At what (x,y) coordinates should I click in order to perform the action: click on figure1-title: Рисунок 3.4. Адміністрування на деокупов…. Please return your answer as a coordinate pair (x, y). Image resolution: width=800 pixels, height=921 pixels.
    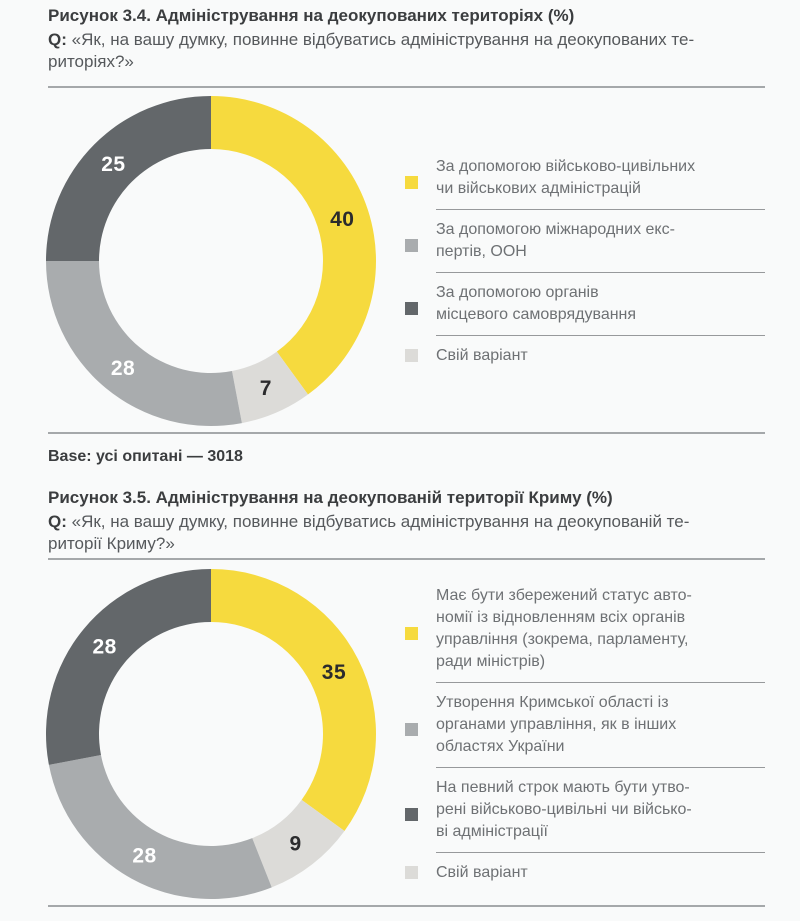
    Looking at the image, I should click on (311, 15).